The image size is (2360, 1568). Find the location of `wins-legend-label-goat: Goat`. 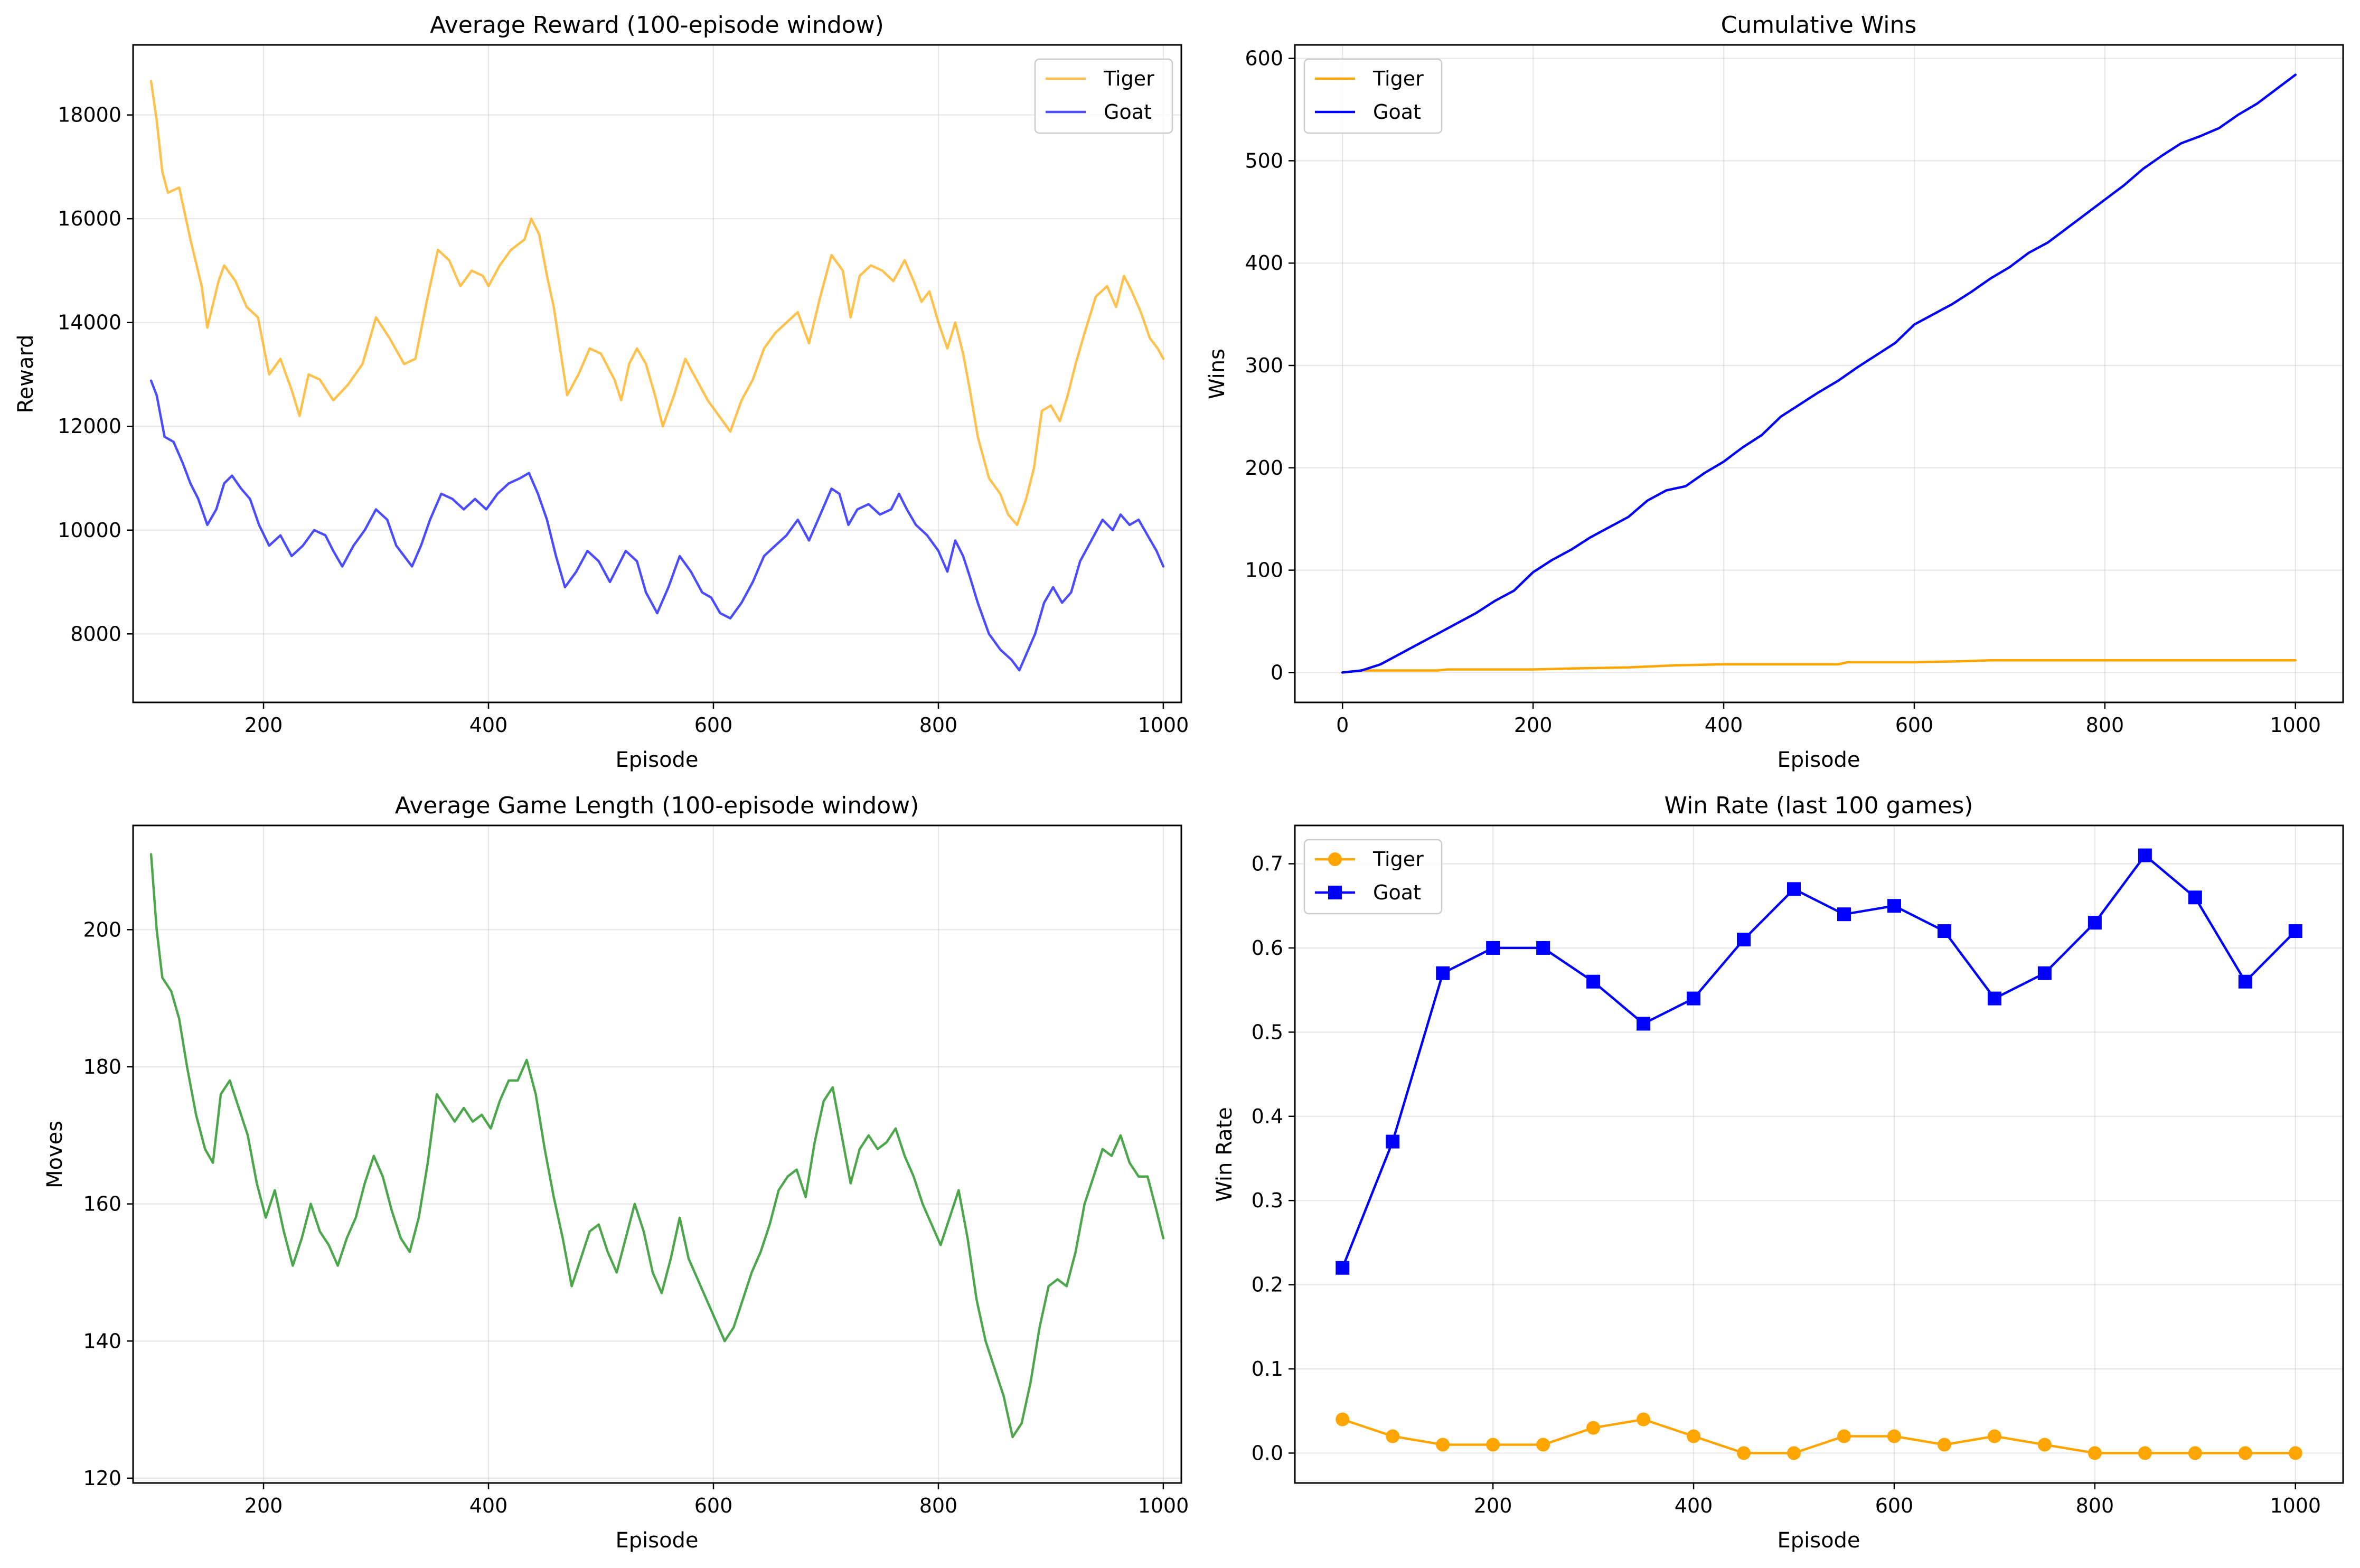

wins-legend-label-goat: Goat is located at coordinates (1397, 112).